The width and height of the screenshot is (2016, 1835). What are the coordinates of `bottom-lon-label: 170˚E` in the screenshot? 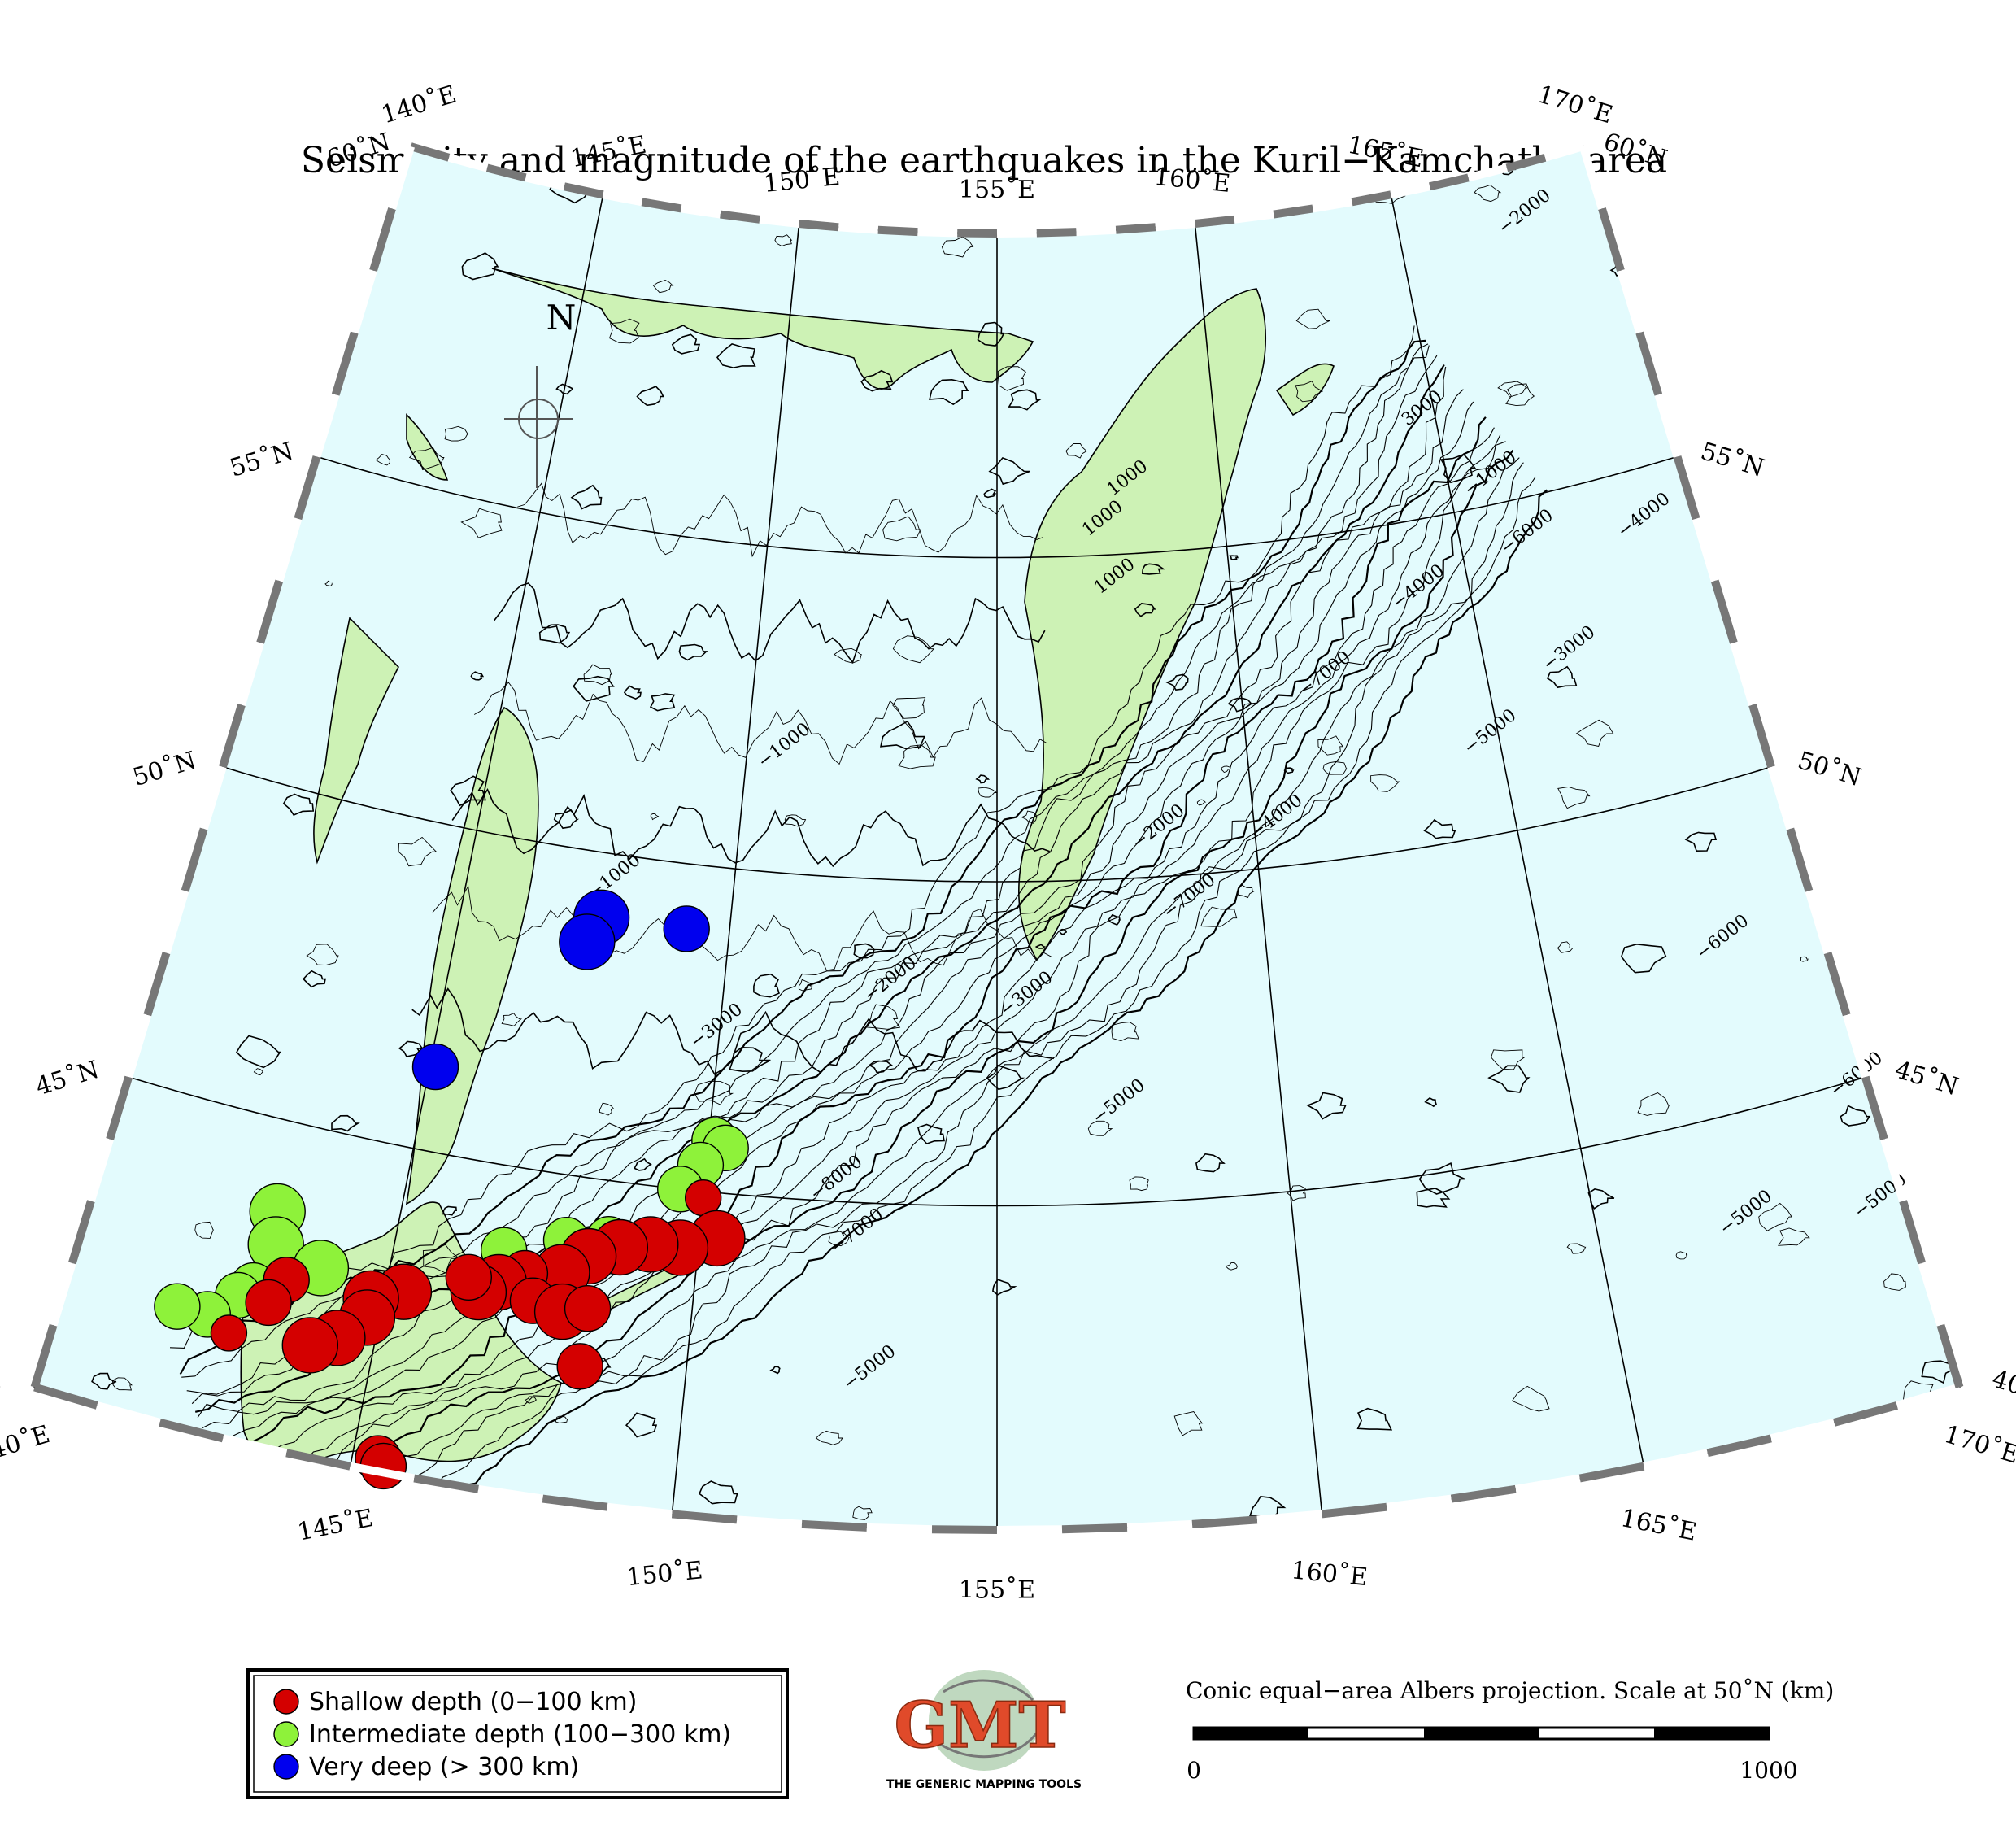 It's located at (1978, 1445).